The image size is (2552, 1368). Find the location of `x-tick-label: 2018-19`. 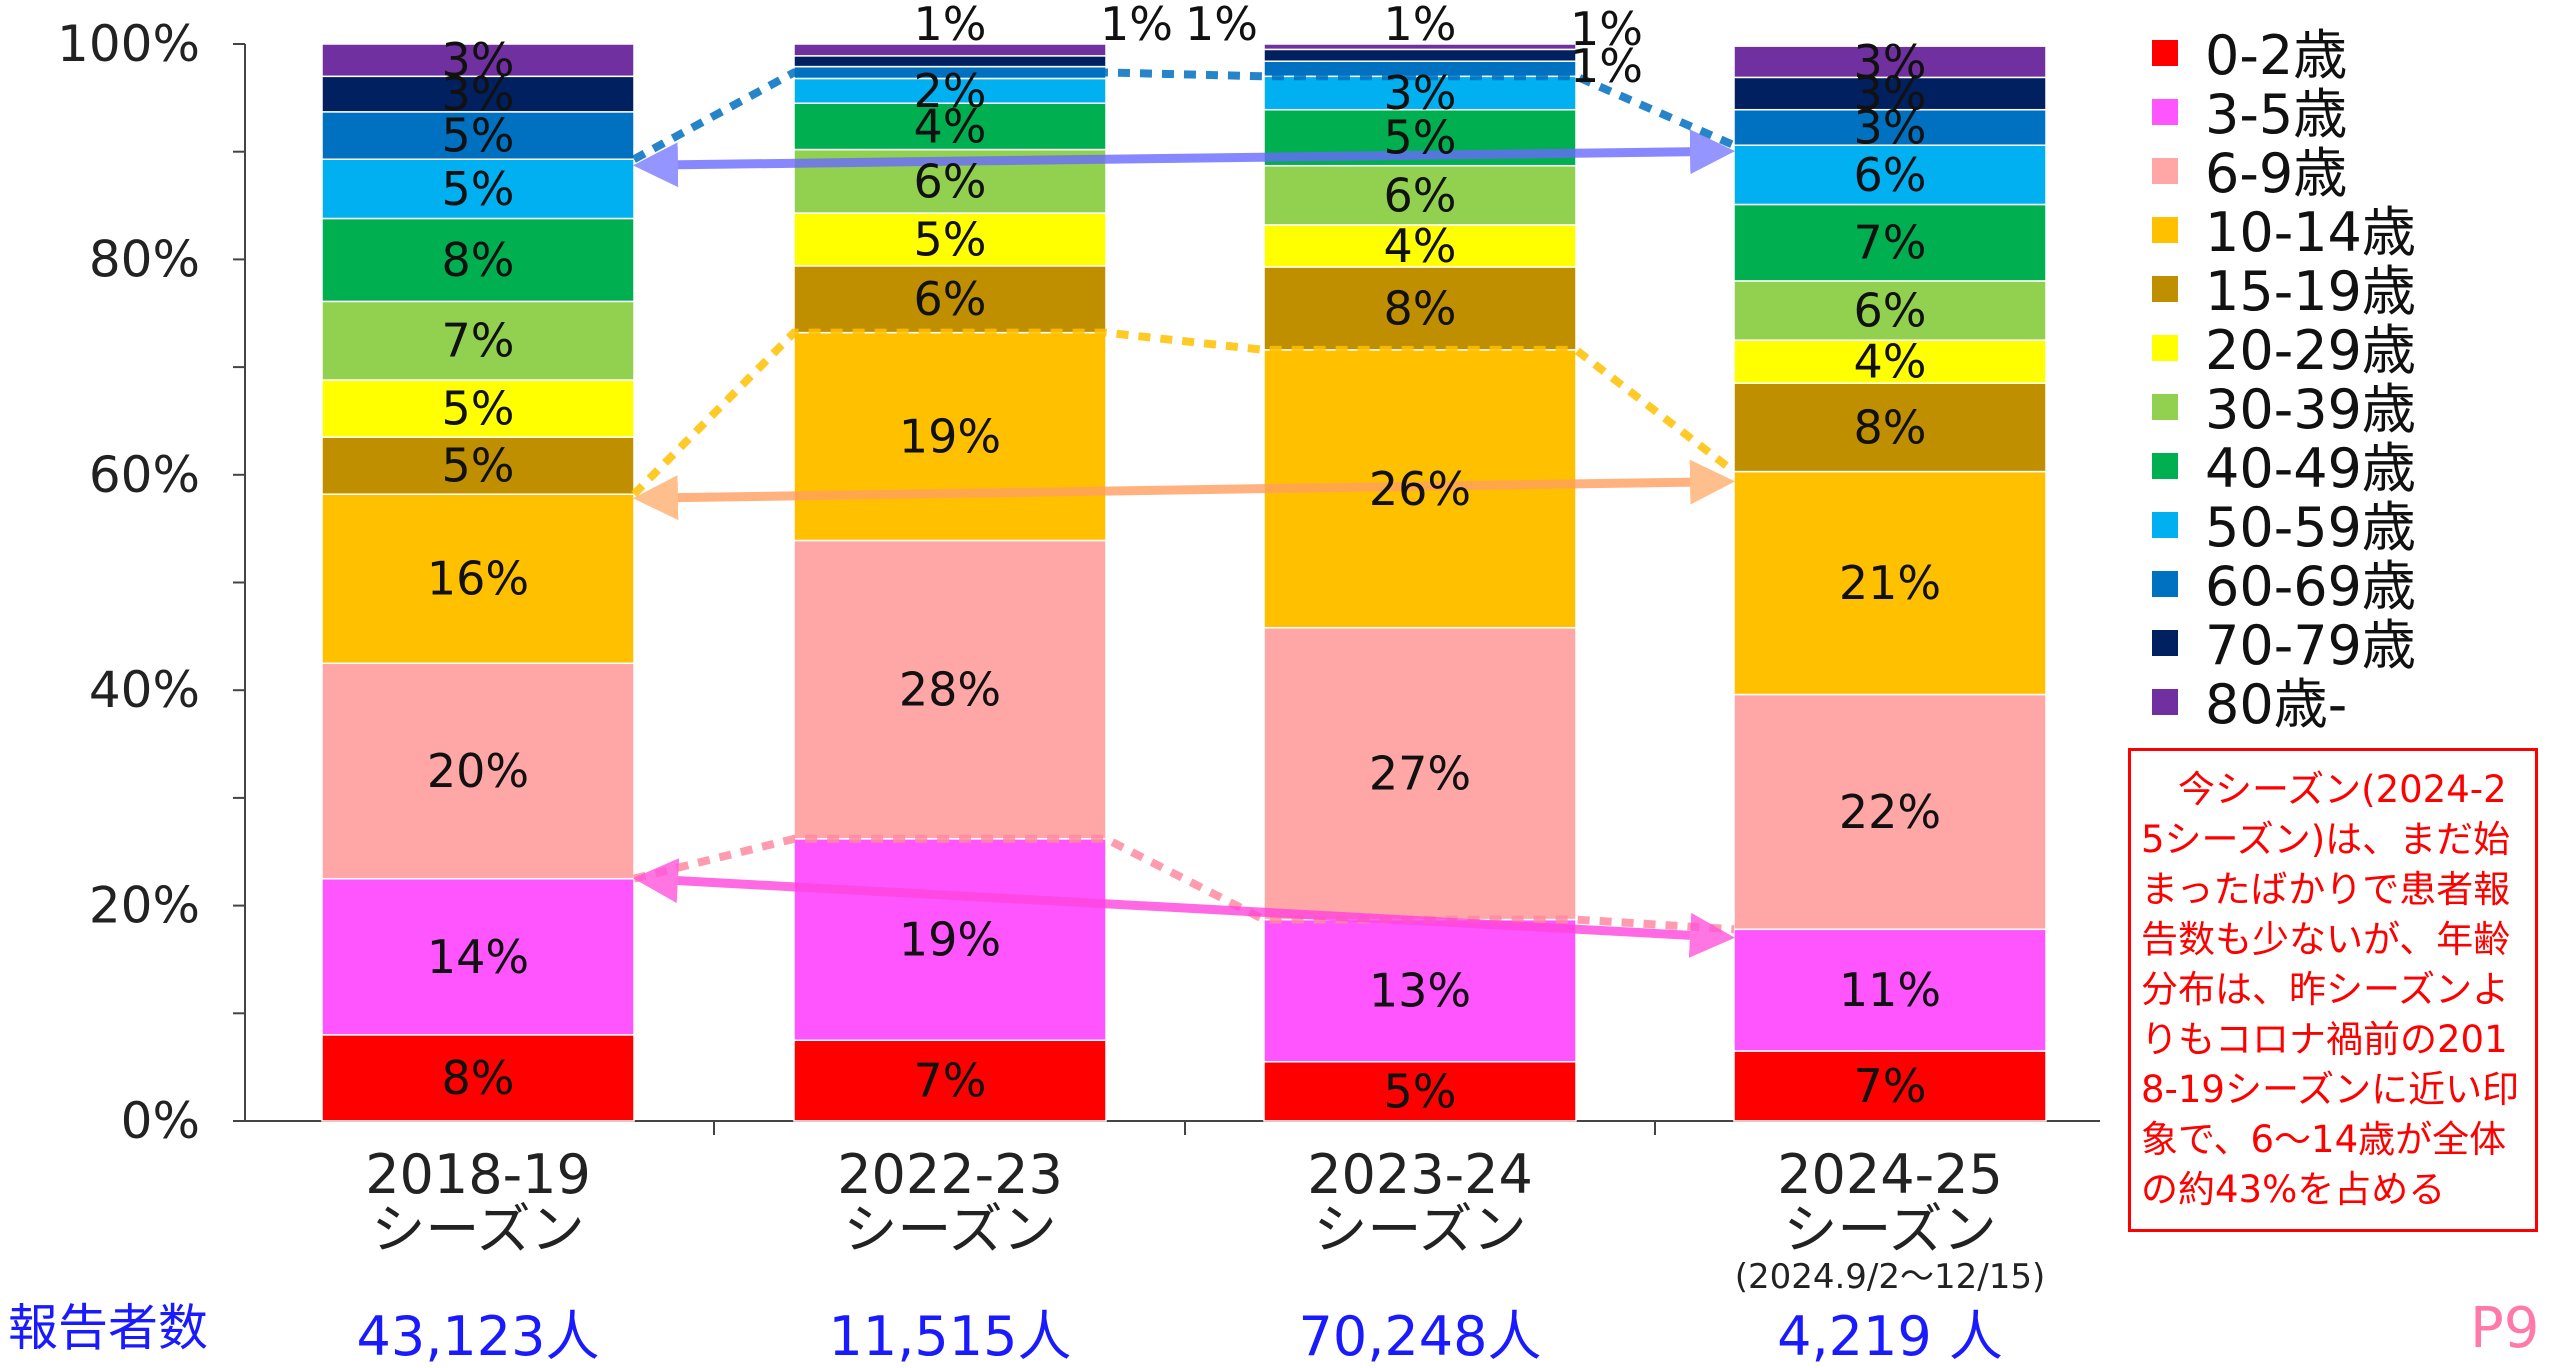

x-tick-label: 2018-19 is located at coordinates (478, 1174).